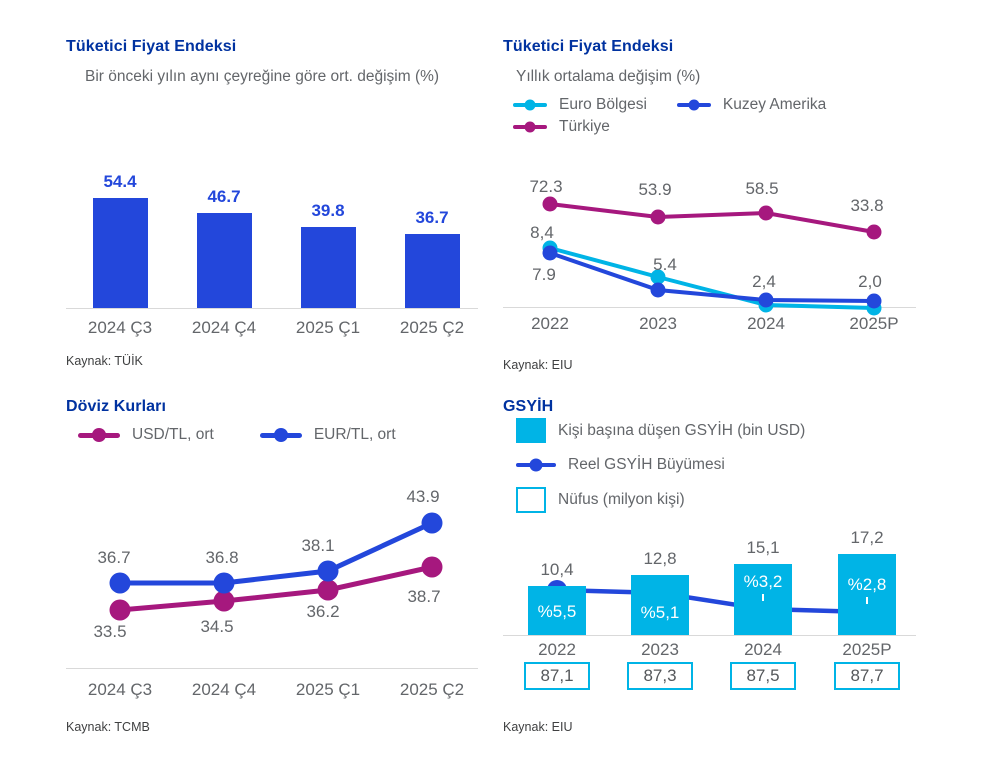  I want to click on population-box: 87,1, so click(557, 676).